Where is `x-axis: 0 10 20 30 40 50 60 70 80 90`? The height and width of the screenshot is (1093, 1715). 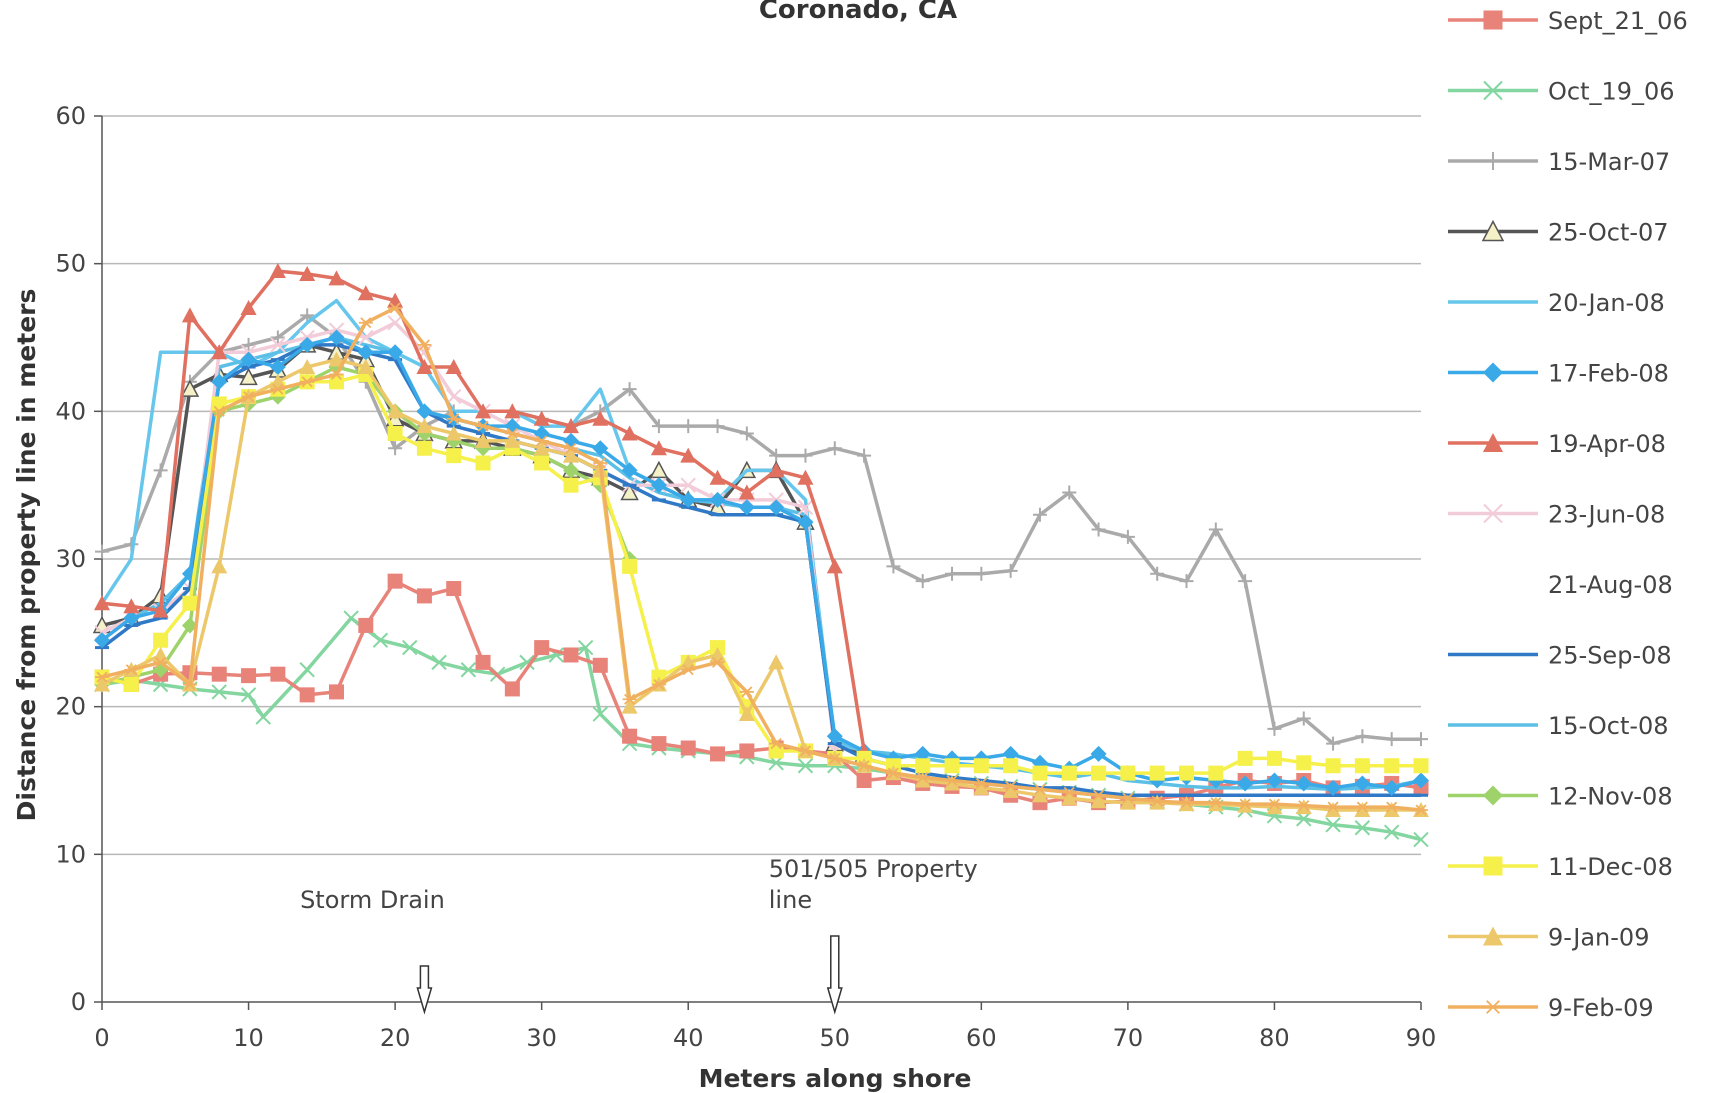 x-axis: 0 10 20 30 40 50 60 70 80 90 is located at coordinates (765, 1026).